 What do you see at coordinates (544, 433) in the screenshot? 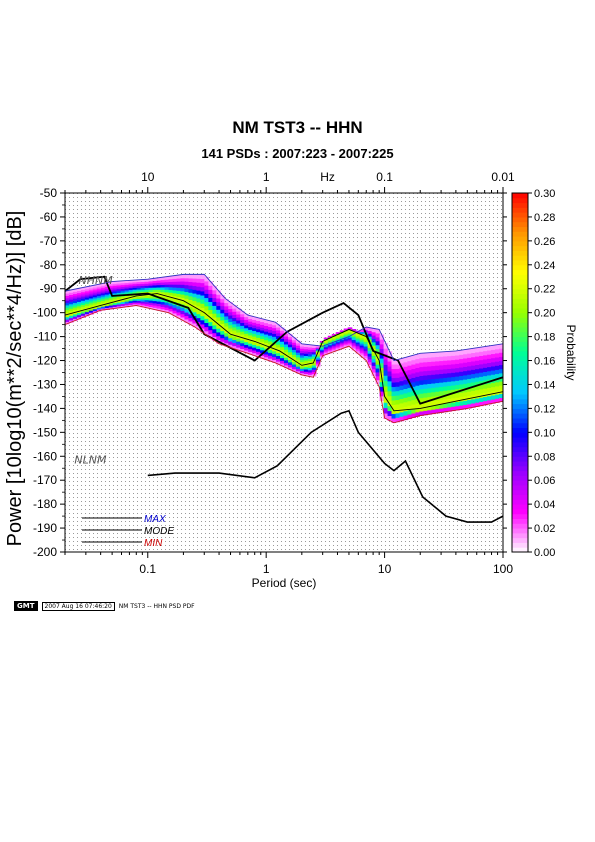
I see `colorbar-tick-label: 0.10` at bounding box center [544, 433].